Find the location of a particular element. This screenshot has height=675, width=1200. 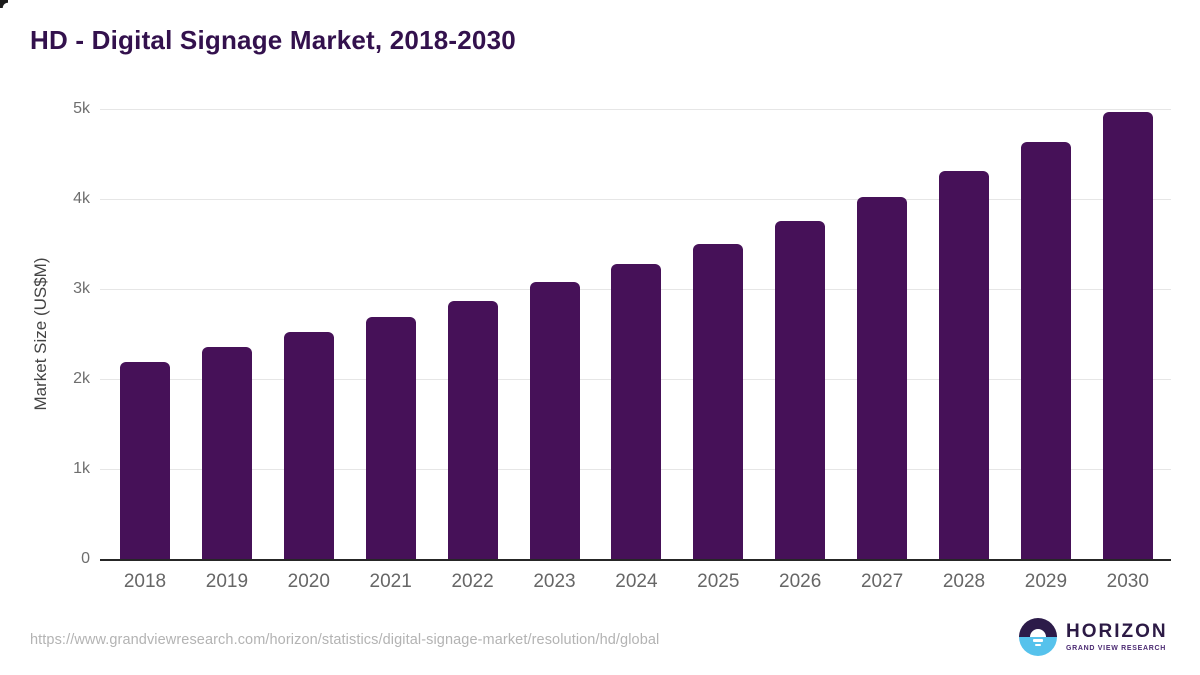

bar-2019 is located at coordinates (226, 452).